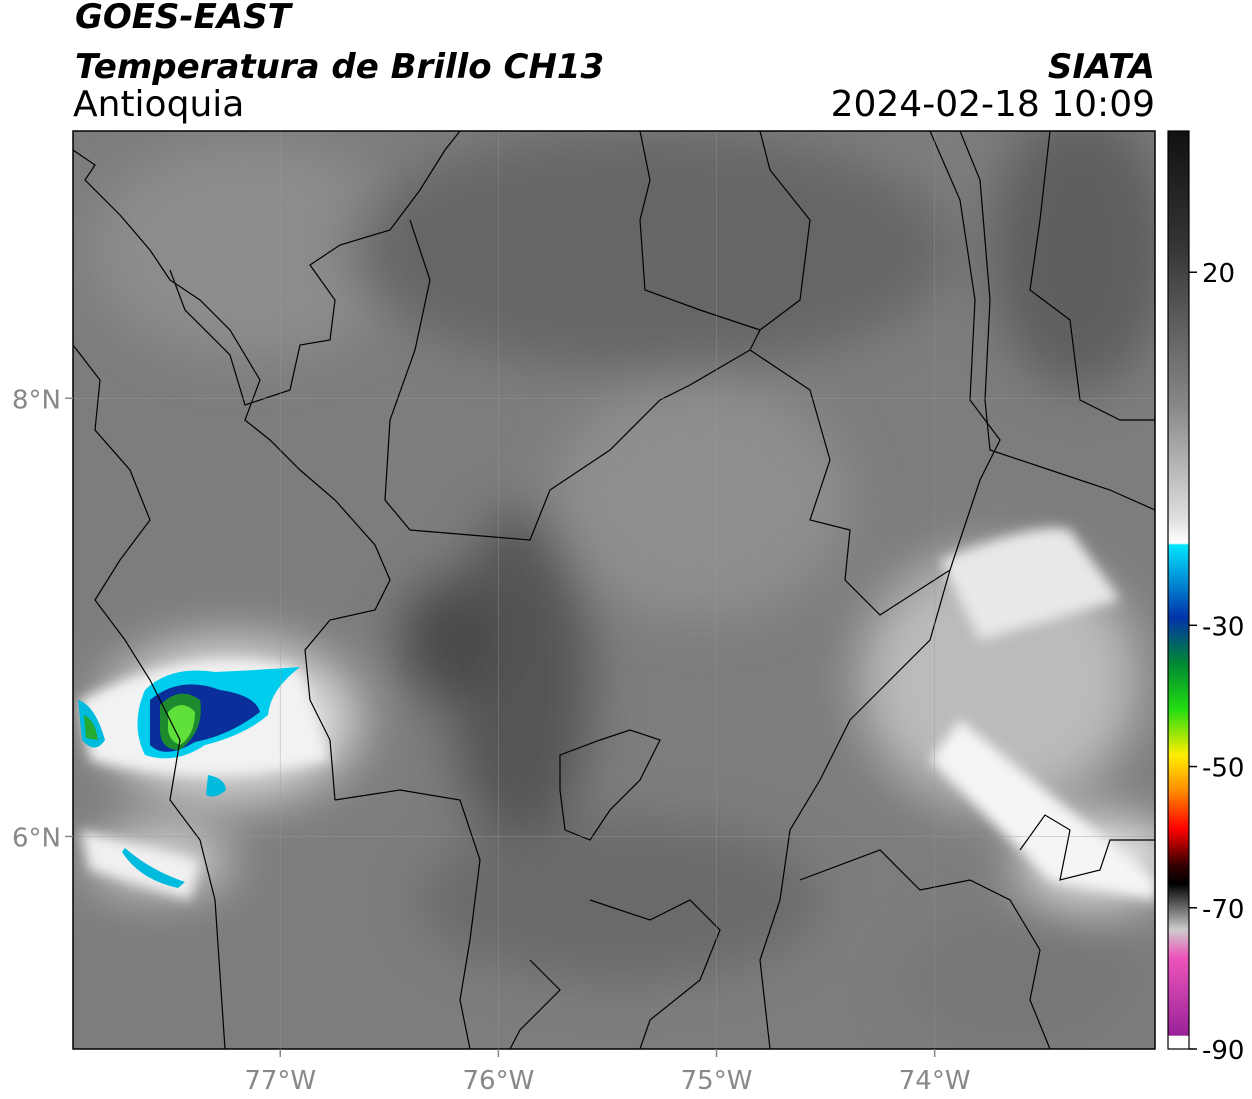 The image size is (1252, 1099). Describe the element at coordinates (1223, 1051) in the screenshot. I see `colorbar-tick-label: -90` at that location.